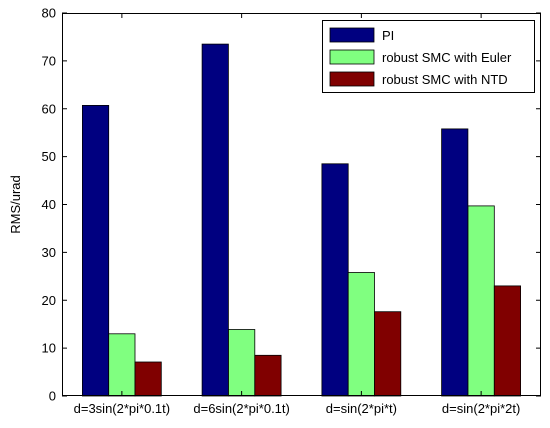 This screenshot has width=550, height=428. I want to click on y-tick-label: 20, so click(49, 300).